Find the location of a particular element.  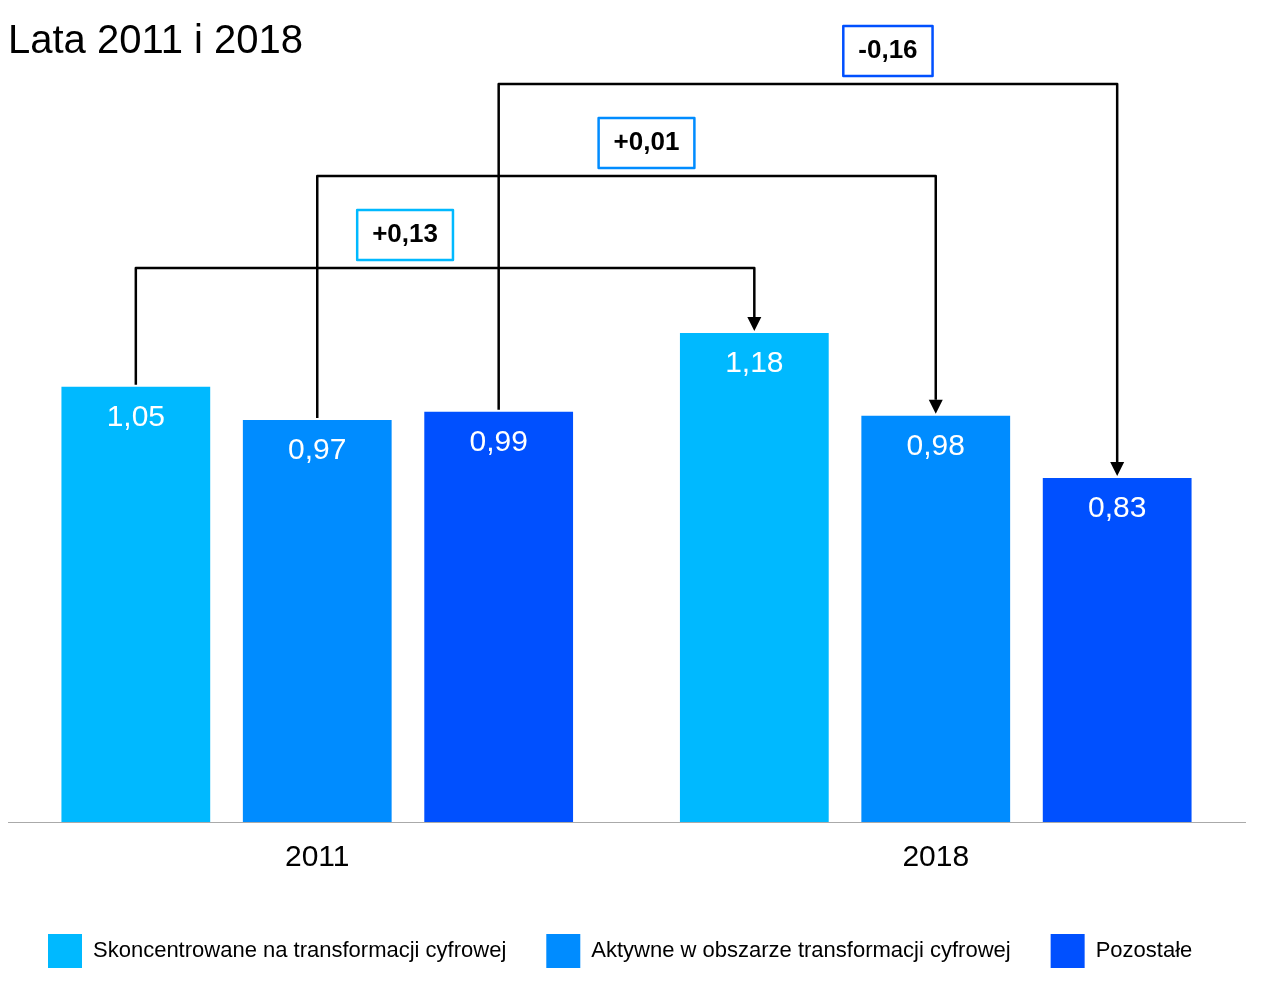

text: +0,13 is located at coordinates (405, 233).